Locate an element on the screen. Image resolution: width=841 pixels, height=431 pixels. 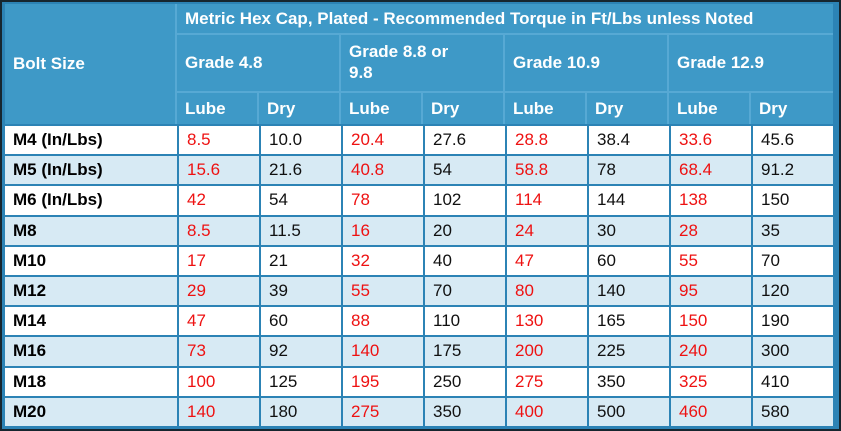
bolt-size-cell: M4 (In/Lbs) is located at coordinates (91, 139).